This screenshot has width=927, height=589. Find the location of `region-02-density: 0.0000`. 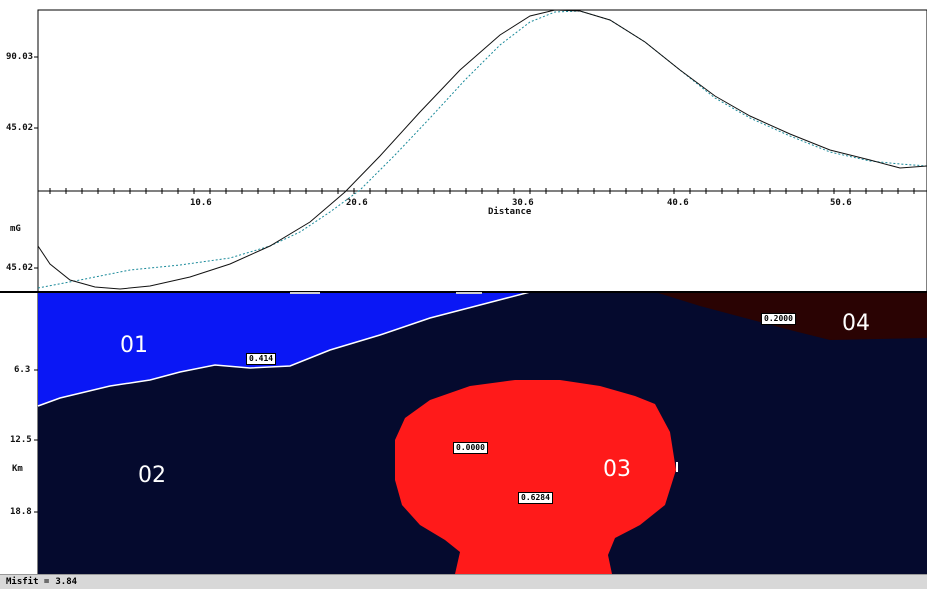

region-02-density: 0.0000 is located at coordinates (470, 448).